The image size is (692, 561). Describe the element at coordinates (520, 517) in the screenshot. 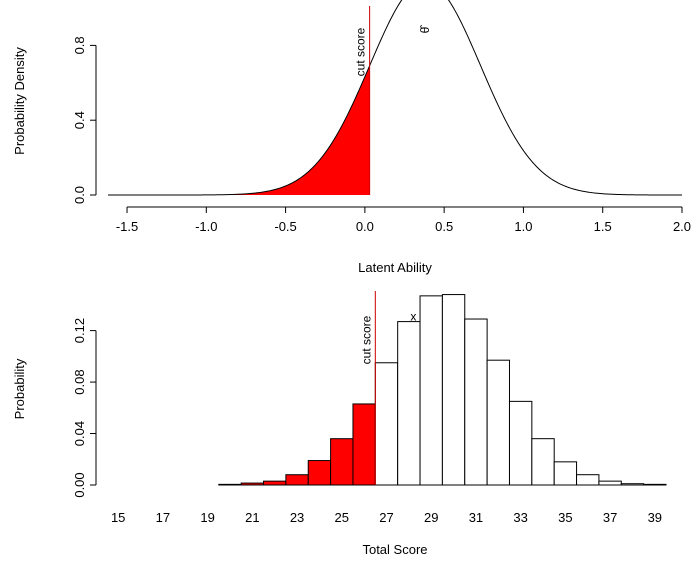

I see `x-tick-label: 33` at that location.